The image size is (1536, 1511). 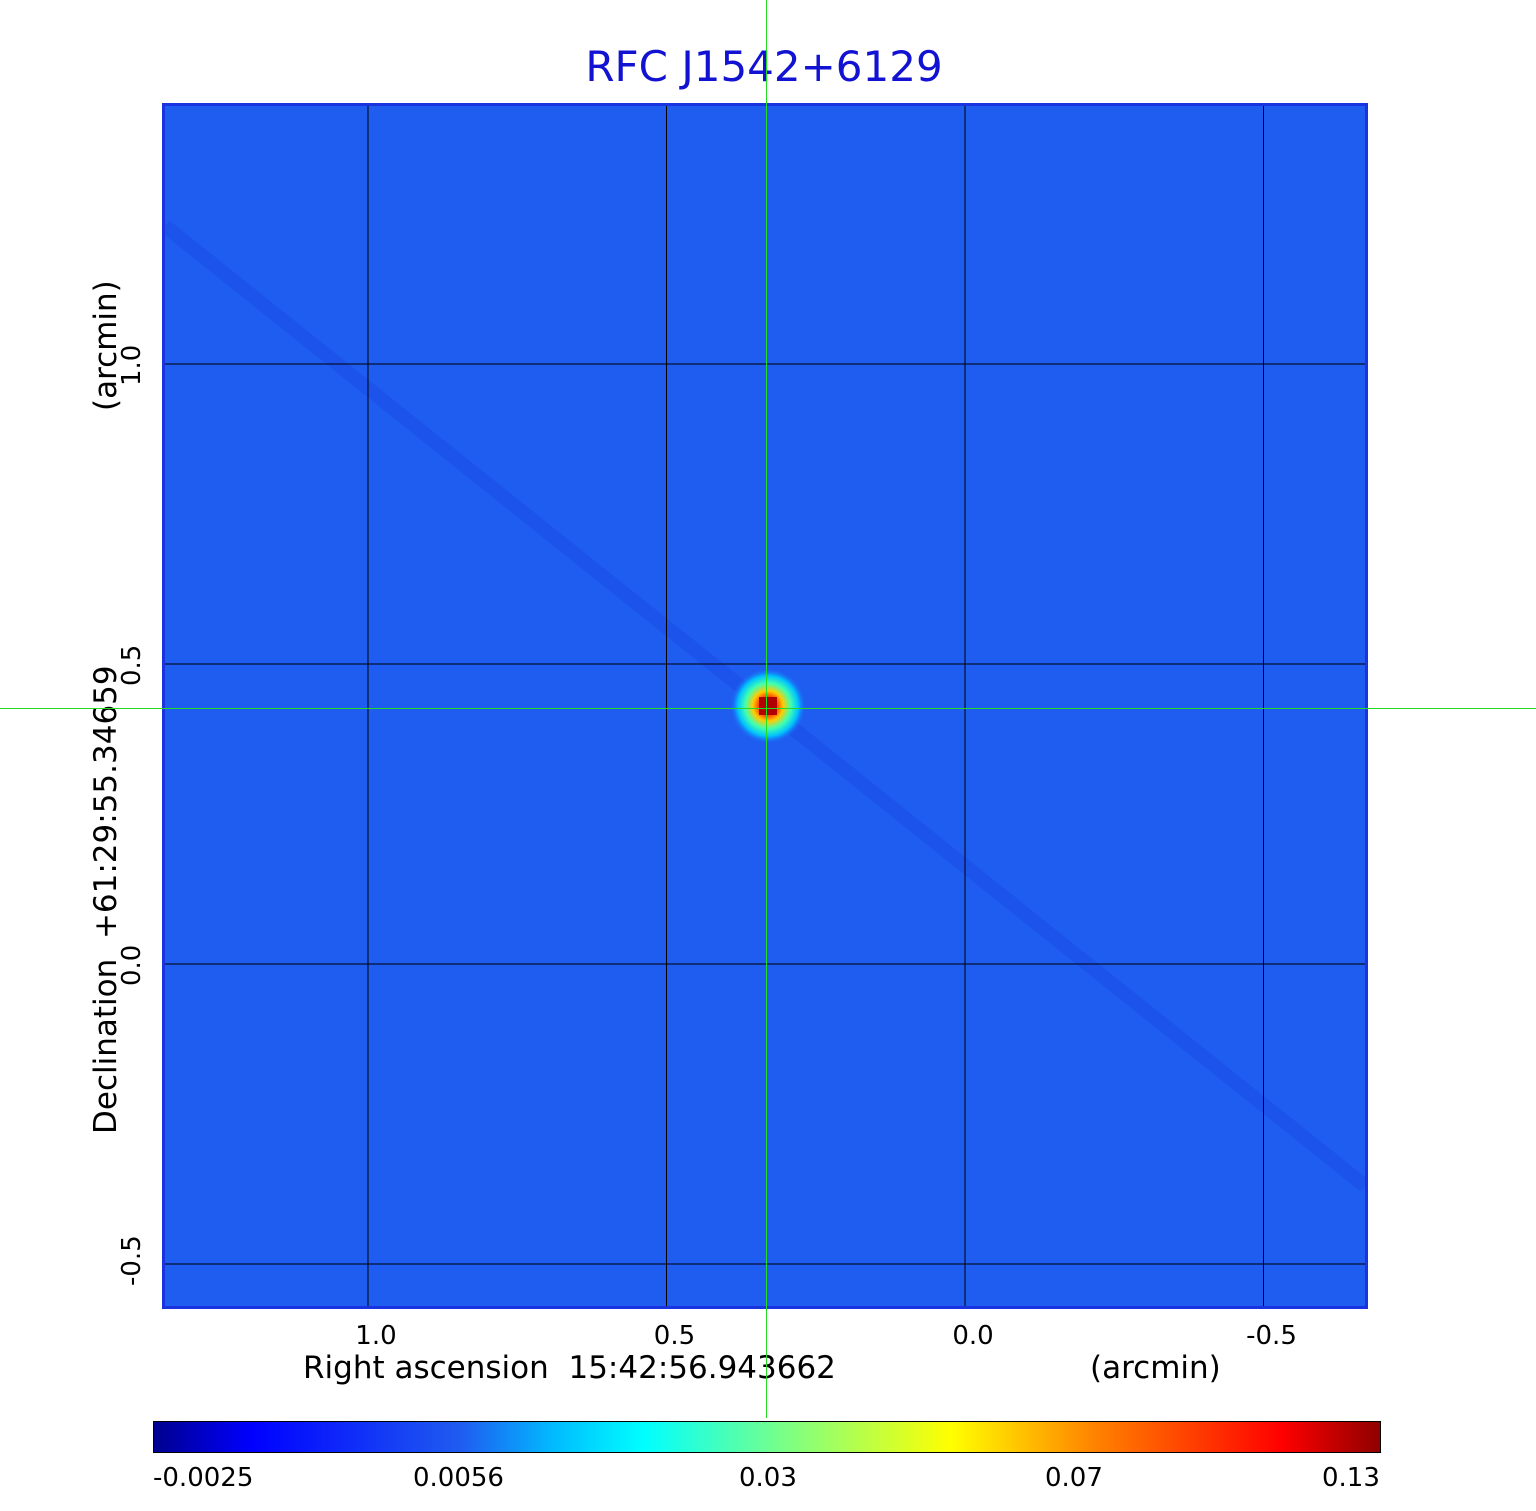 I want to click on colorbar-tick-label: 0.03, so click(x=768, y=1478).